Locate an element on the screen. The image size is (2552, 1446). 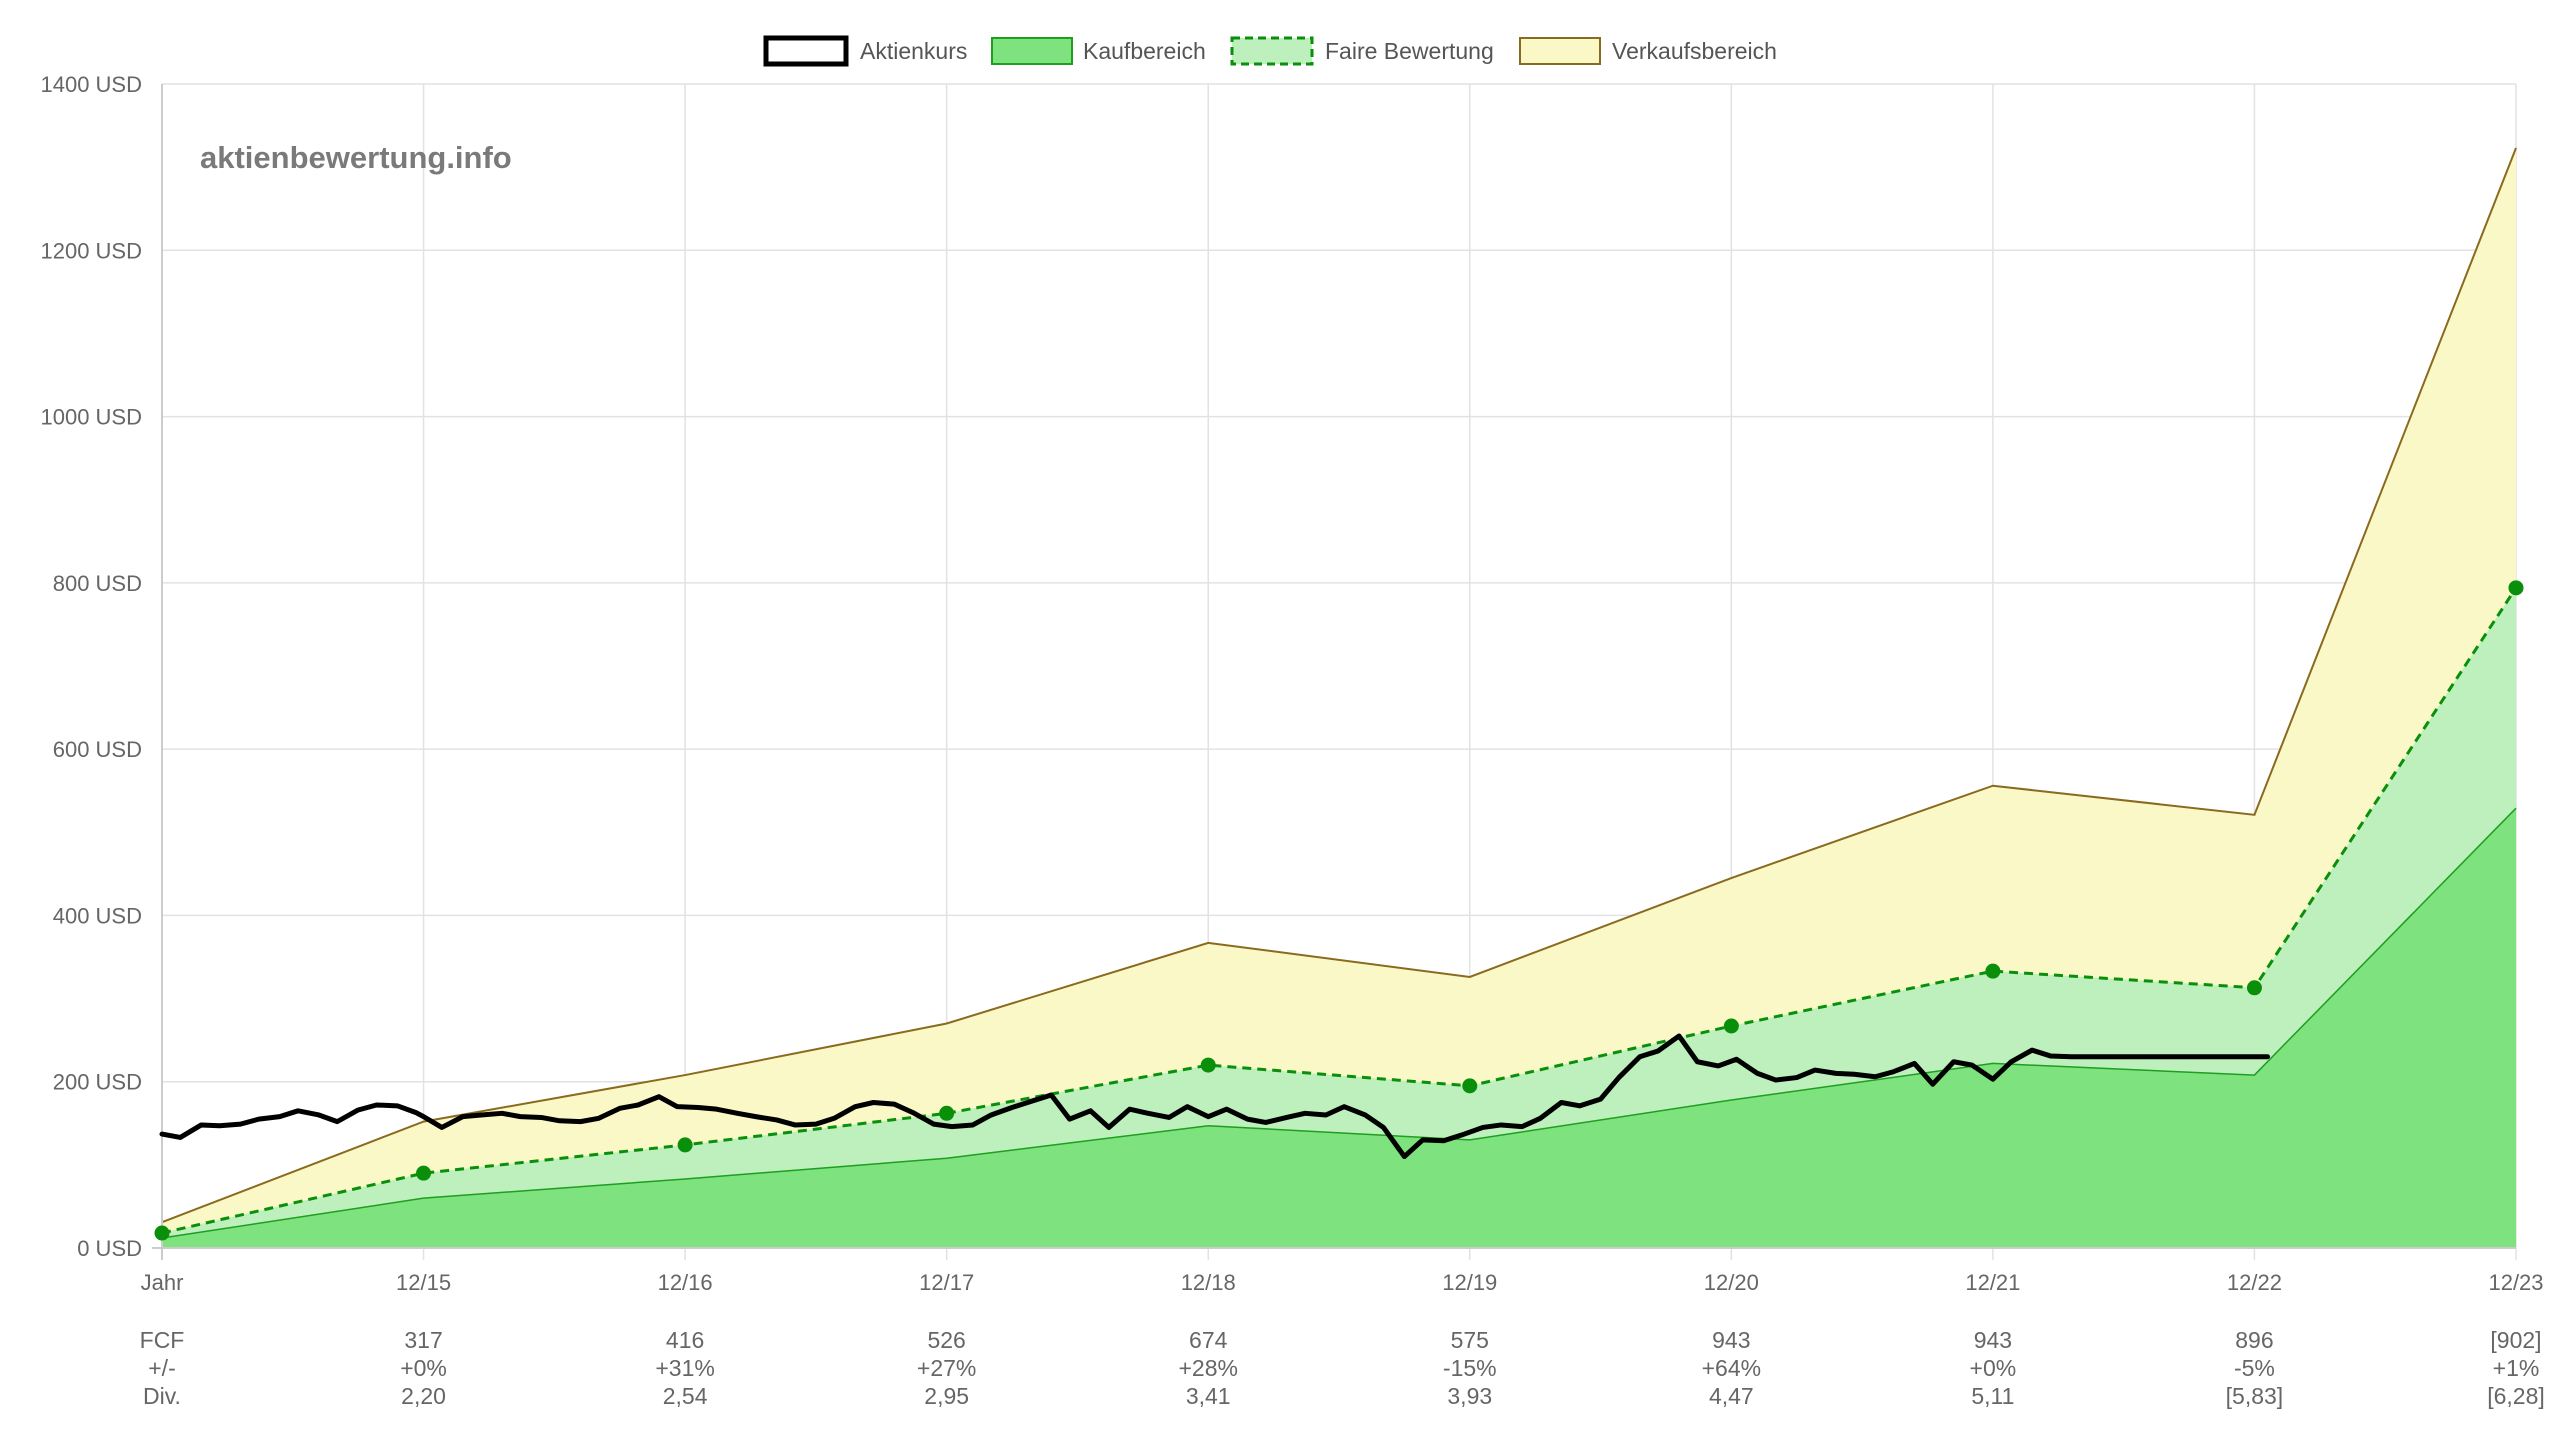
table-cell: +64% is located at coordinates (1731, 1368).